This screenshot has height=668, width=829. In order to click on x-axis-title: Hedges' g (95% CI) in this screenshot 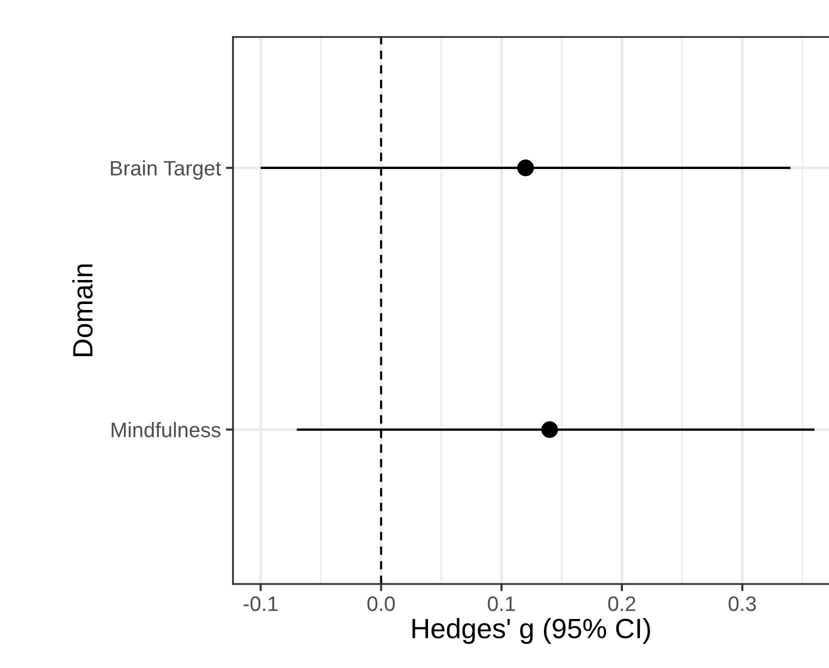, I will do `click(531, 631)`.